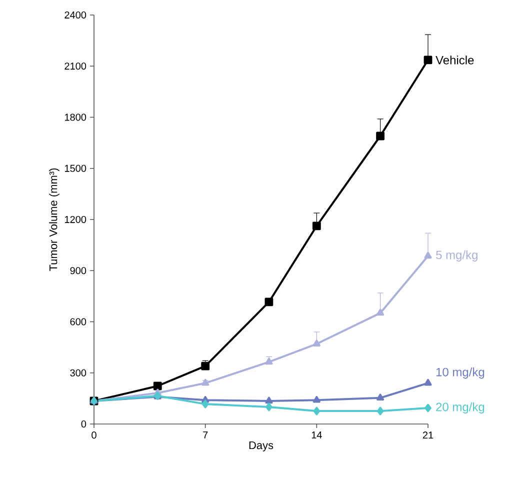  I want to click on x-tick-label: 0, so click(94, 435).